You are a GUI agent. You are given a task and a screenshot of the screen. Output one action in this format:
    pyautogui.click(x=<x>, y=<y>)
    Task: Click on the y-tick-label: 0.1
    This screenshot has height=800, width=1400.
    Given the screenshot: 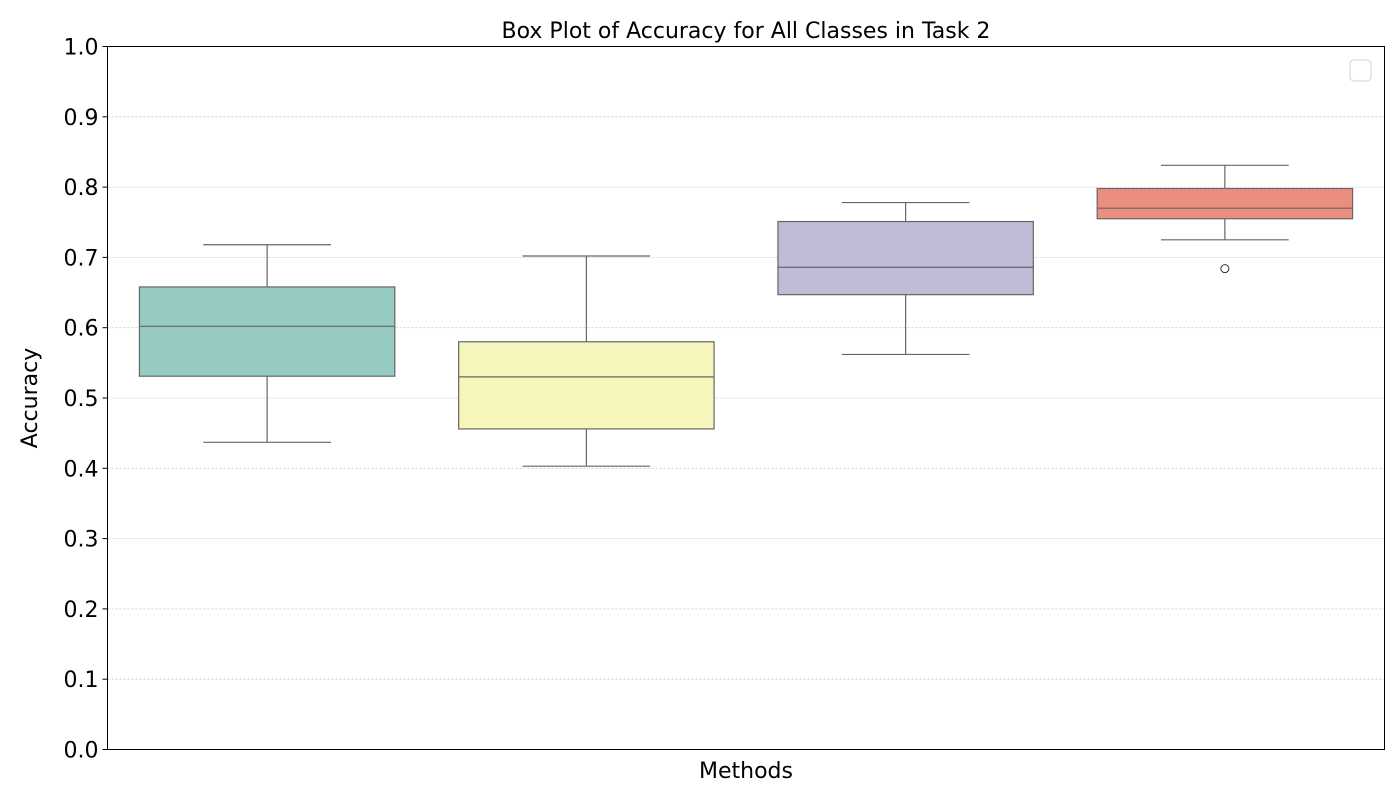 What is the action you would take?
    pyautogui.click(x=81, y=680)
    